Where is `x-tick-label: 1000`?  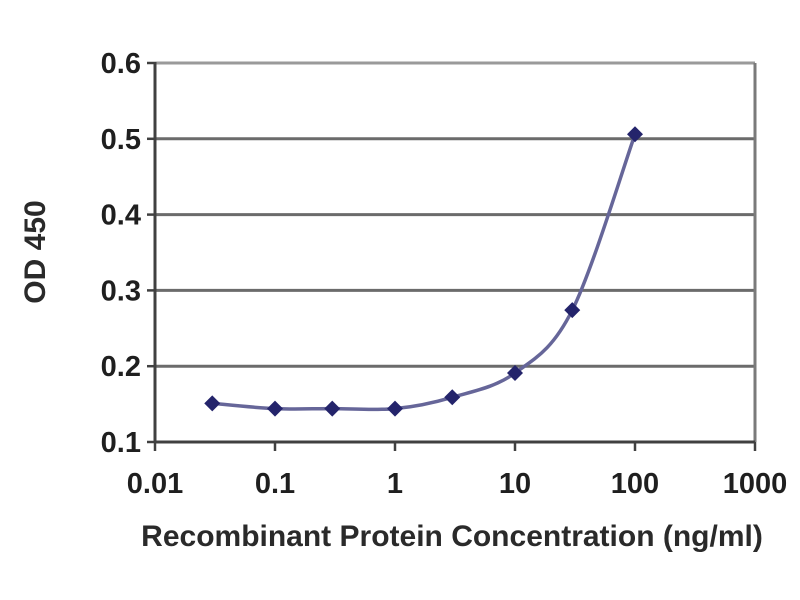
x-tick-label: 1000 is located at coordinates (755, 484).